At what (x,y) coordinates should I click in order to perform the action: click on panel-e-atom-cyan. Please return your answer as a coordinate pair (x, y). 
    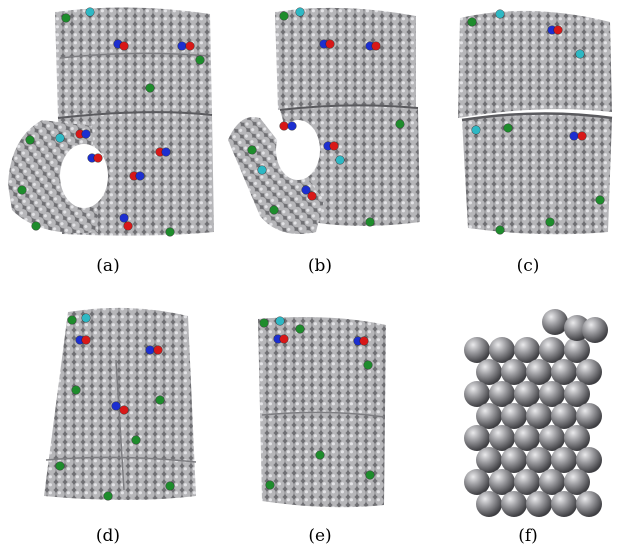
    Looking at the image, I should click on (280, 321).